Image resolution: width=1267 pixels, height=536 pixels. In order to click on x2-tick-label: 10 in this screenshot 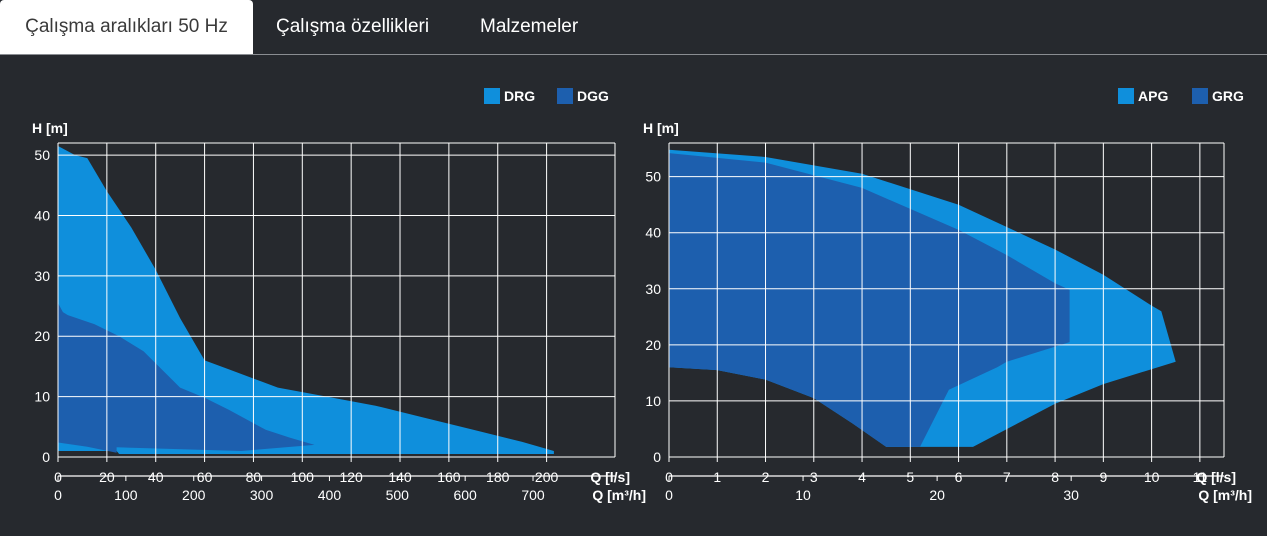, I will do `click(803, 495)`.